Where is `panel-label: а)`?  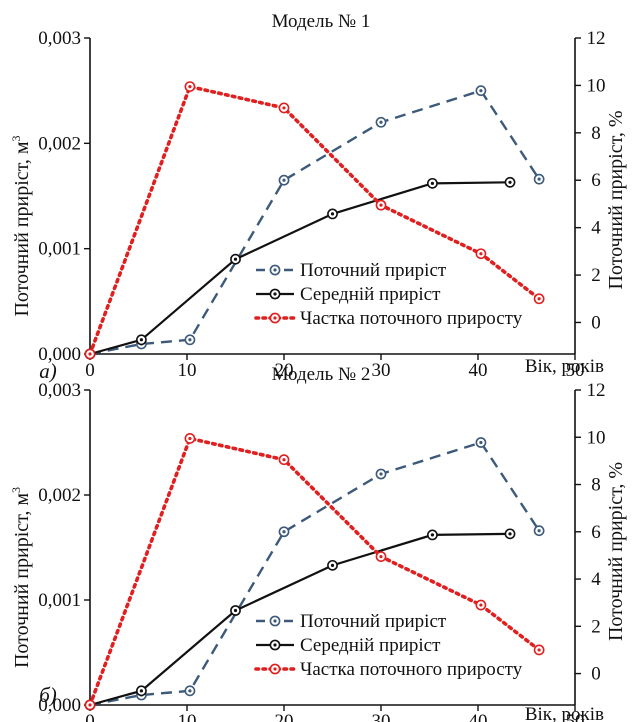 panel-label: а) is located at coordinates (48, 371).